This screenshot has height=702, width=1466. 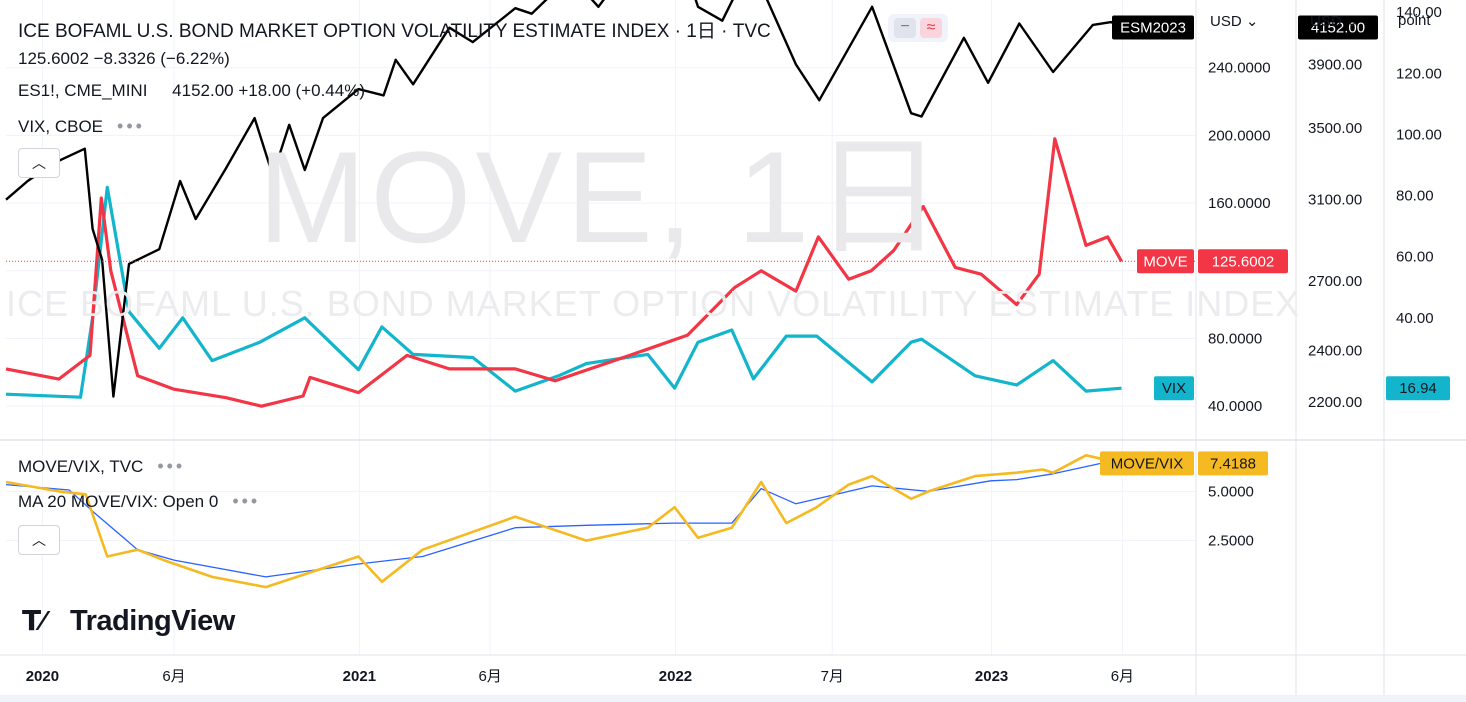 I want to click on series-move-vix, so click(x=563, y=521).